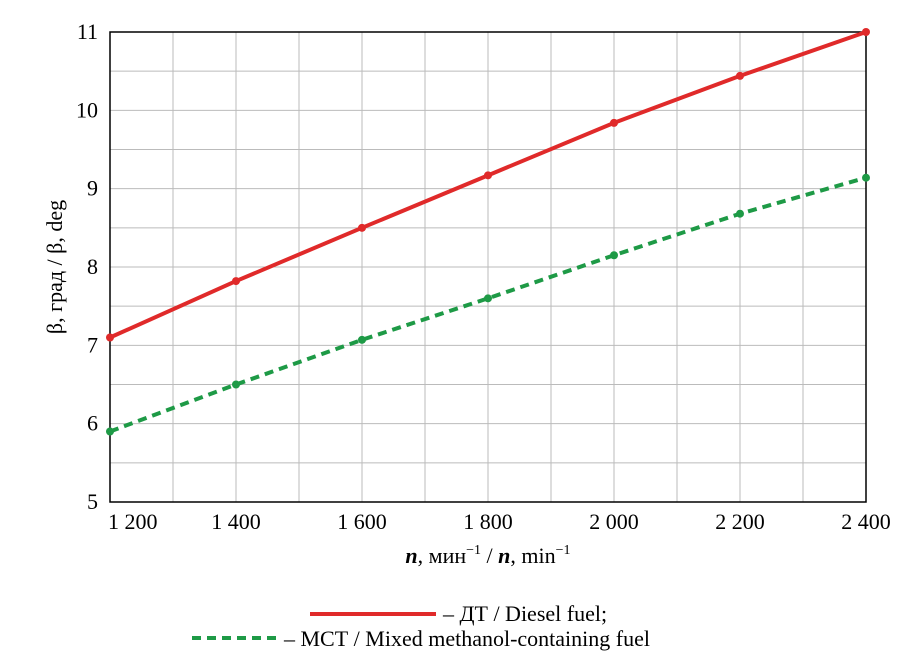  Describe the element at coordinates (92, 423) in the screenshot. I see `y-tick-label: 6` at that location.